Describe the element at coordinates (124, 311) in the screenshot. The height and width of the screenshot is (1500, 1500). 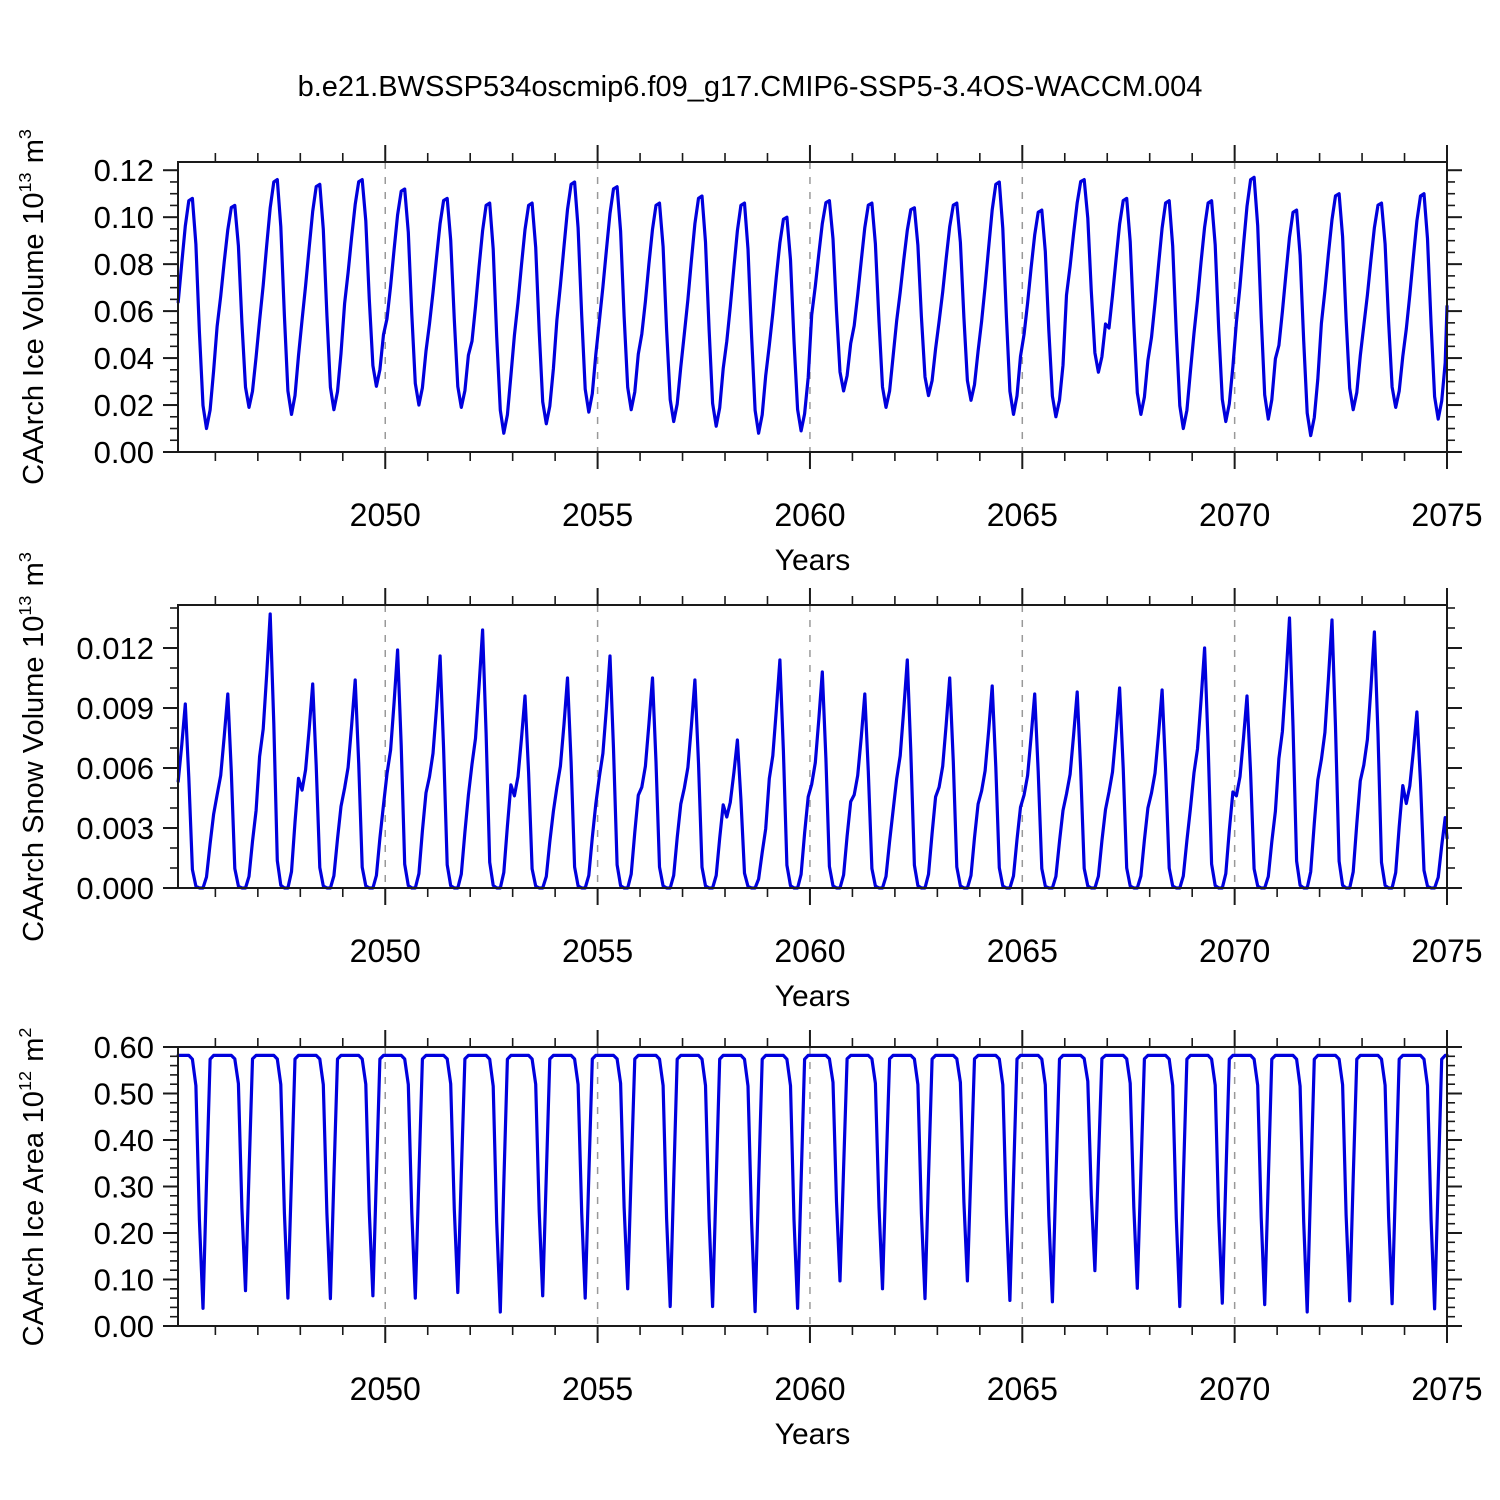
I see `y-tick-label: 0.06` at that location.